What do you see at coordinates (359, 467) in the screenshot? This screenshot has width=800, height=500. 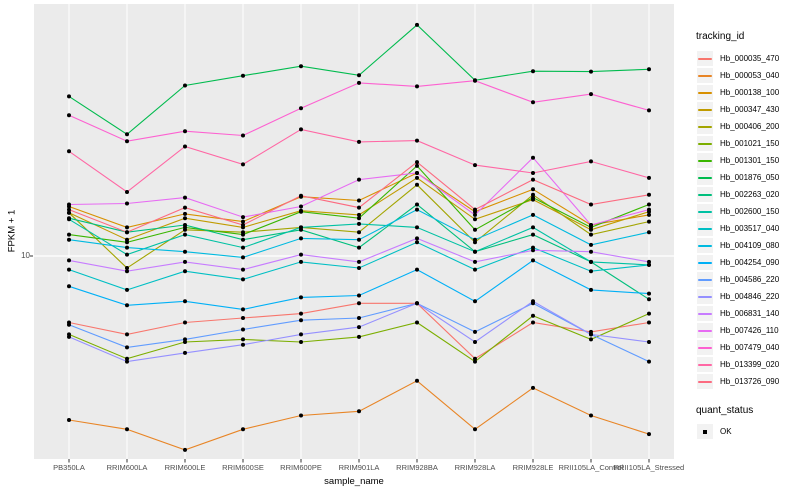 I see `x-tick-label: RRIM901LA` at bounding box center [359, 467].